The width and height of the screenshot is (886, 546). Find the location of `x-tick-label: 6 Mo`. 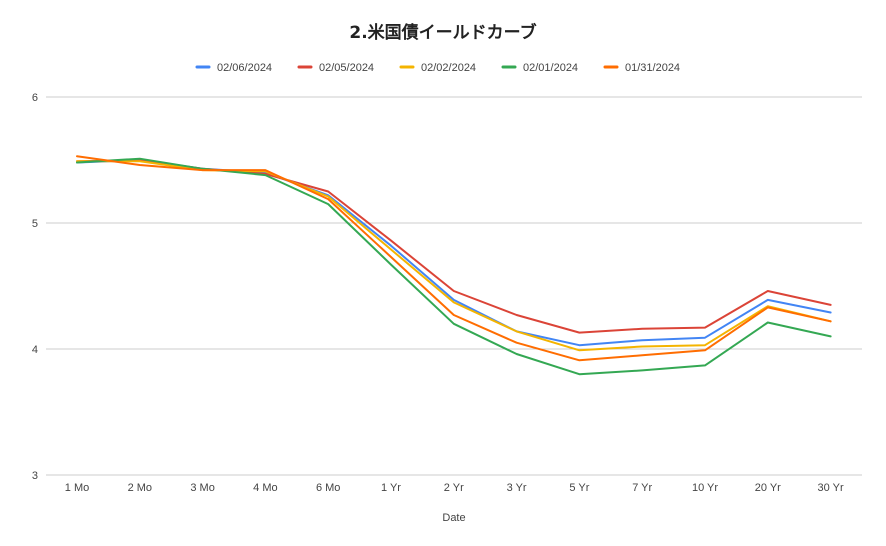

x-tick-label: 6 Mo is located at coordinates (328, 488).